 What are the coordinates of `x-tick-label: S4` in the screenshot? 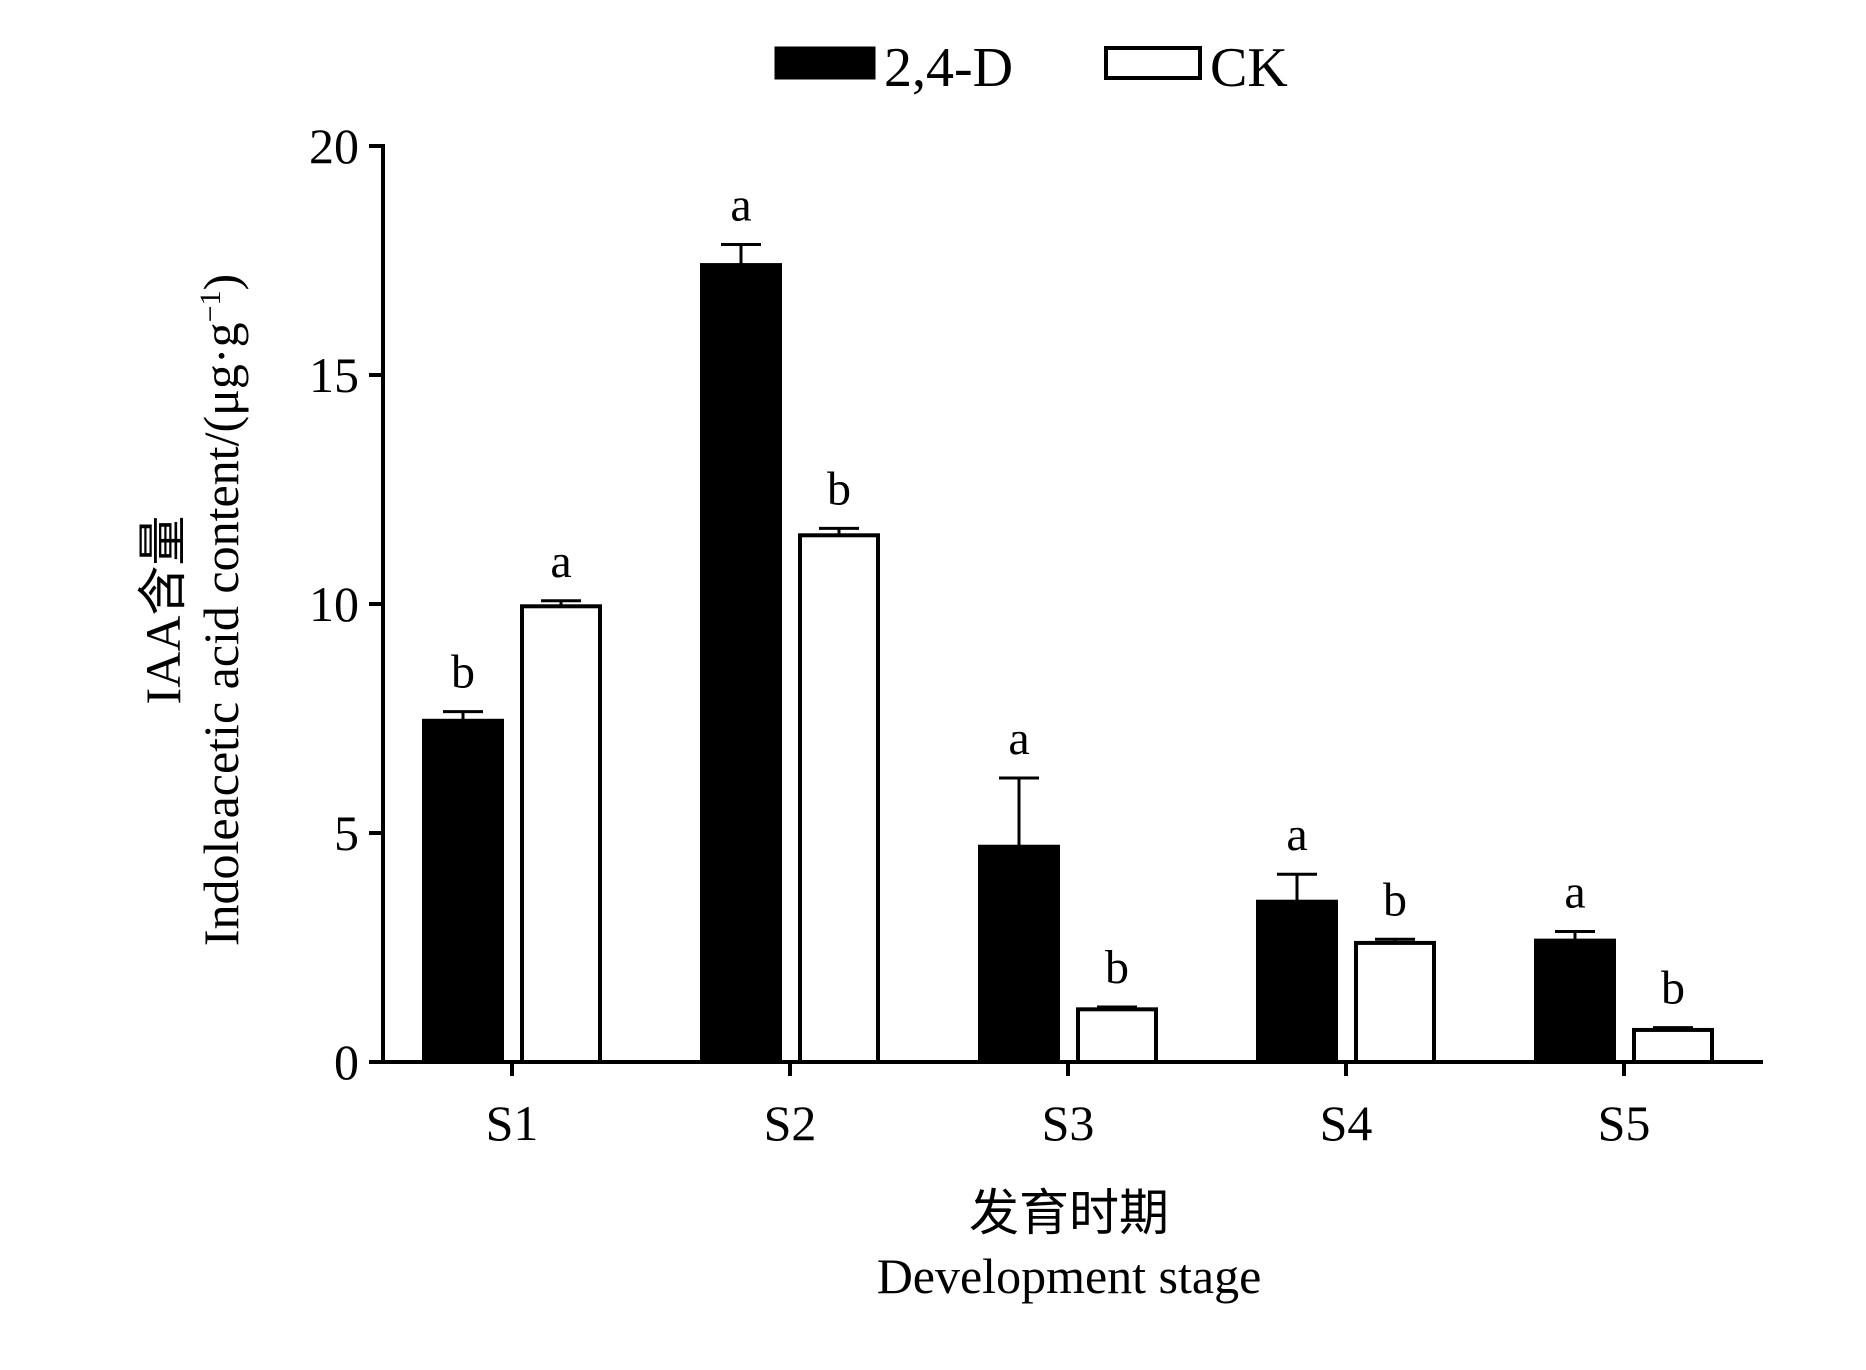 It's located at (1346, 1123).